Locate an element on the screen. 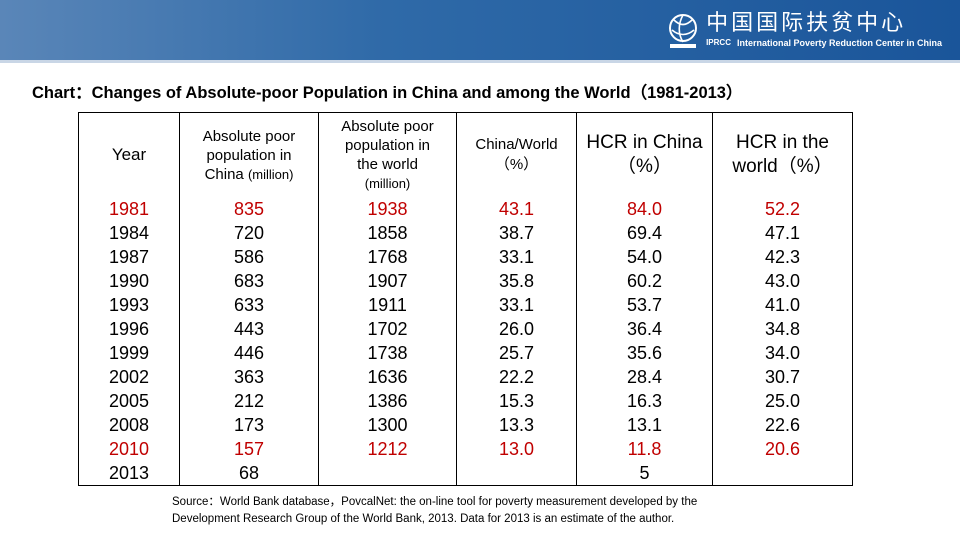  table-row: 1996 443 1702 26.0 36.4 34.8 is located at coordinates (465, 329).